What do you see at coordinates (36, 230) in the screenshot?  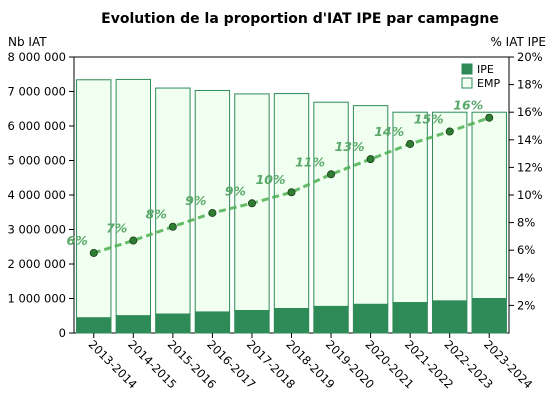 I see `y-left-tick-label: 3 000 000` at bounding box center [36, 230].